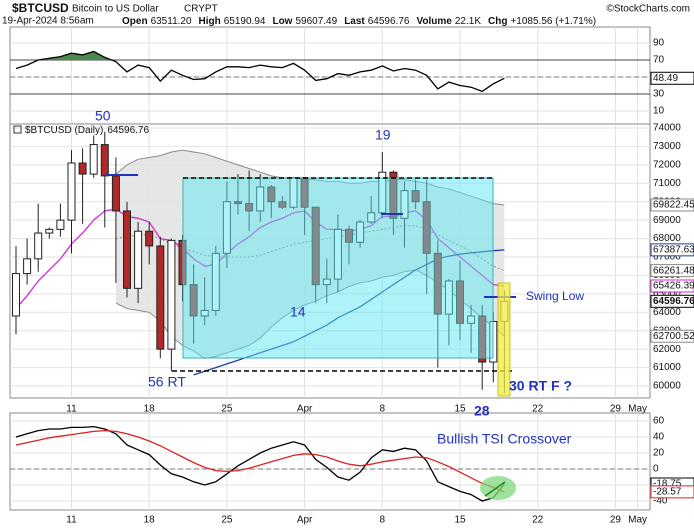 The height and width of the screenshot is (529, 694). I want to click on quote-value: 22.1K, so click(468, 21).